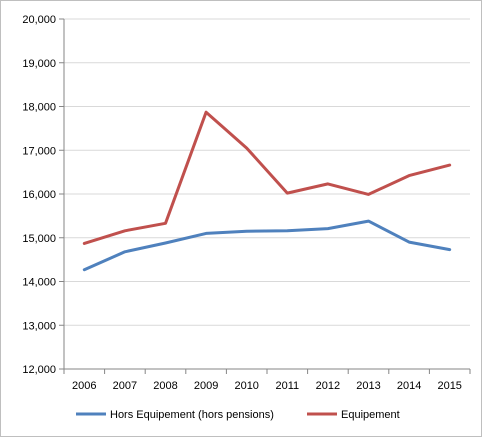 The width and height of the screenshot is (482, 437). Describe the element at coordinates (84, 386) in the screenshot. I see `x-tick-label: 2006` at that location.